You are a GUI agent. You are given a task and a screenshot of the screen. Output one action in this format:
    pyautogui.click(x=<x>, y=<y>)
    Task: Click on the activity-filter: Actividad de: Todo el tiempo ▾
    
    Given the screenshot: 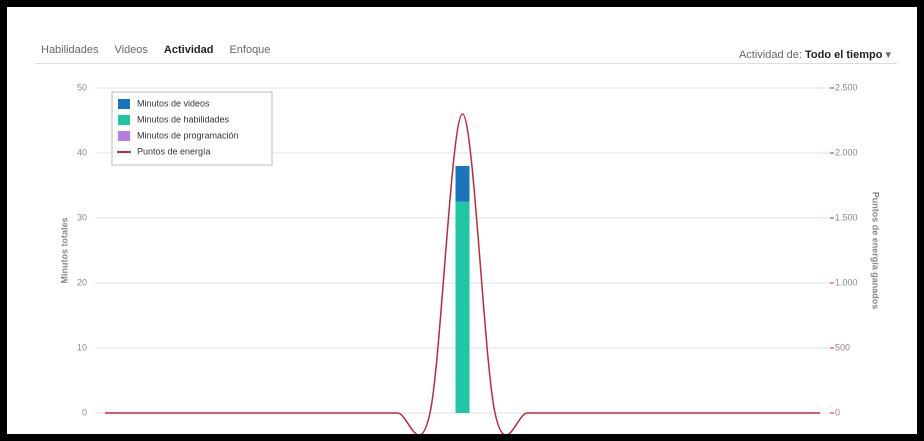 What is the action you would take?
    pyautogui.click(x=814, y=55)
    